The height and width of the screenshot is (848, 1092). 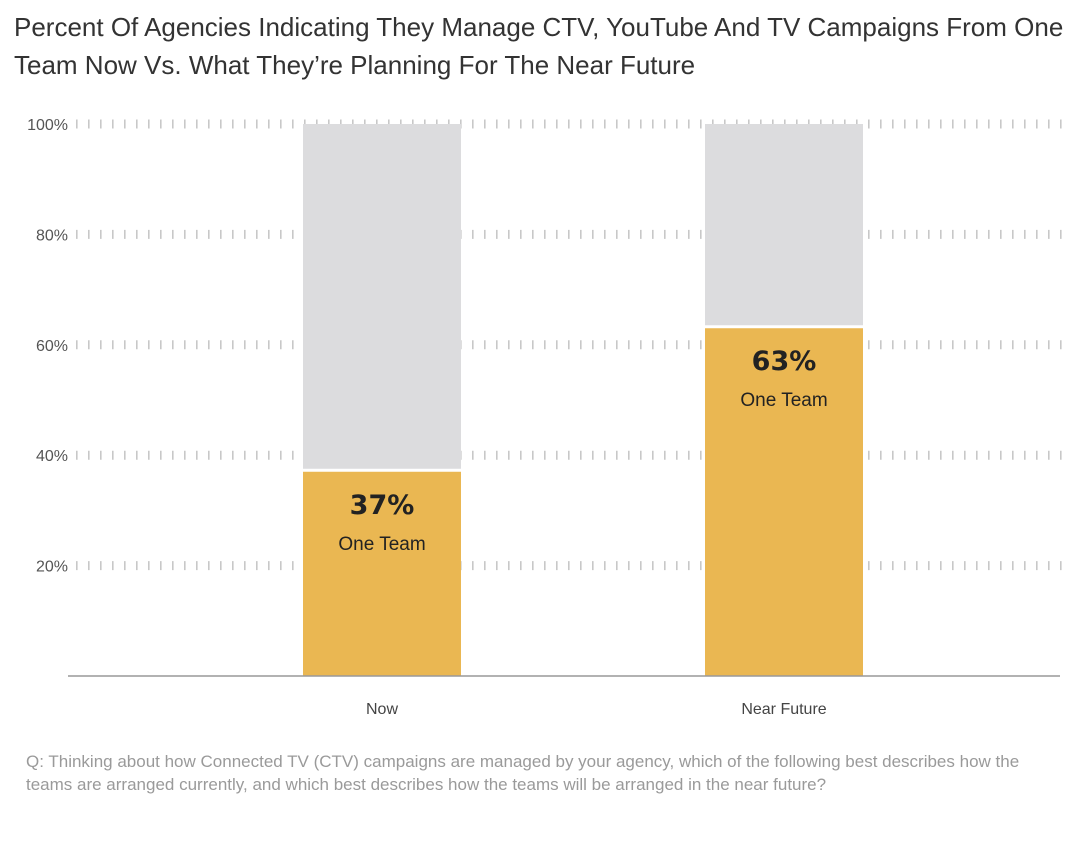 What do you see at coordinates (784, 361) in the screenshot?
I see `bar-percent-label: 63%` at bounding box center [784, 361].